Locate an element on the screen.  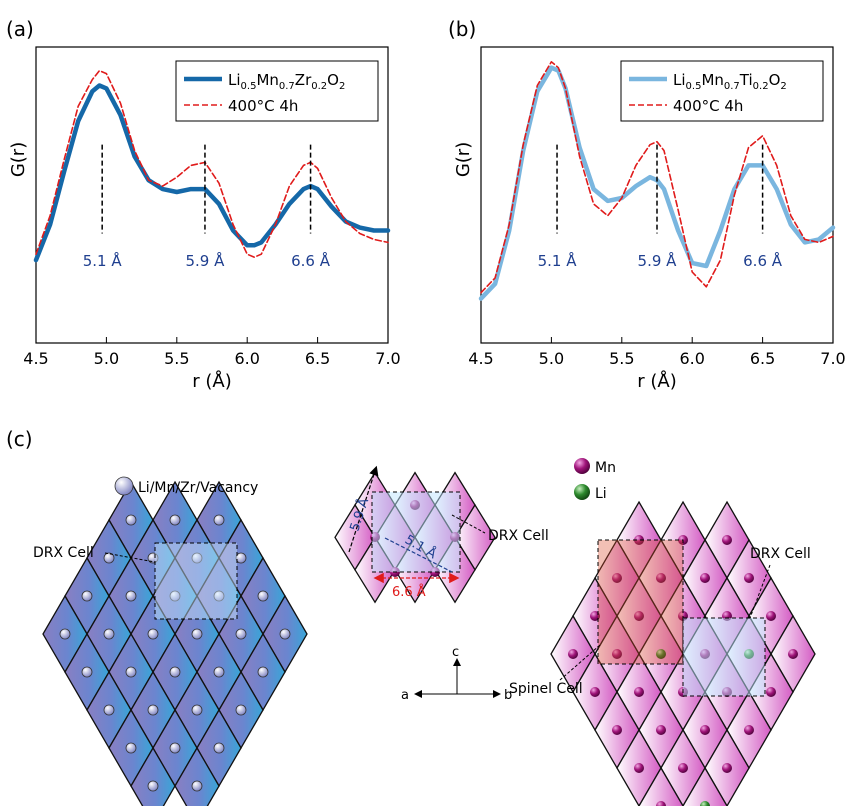
dim-6-6-label: 6.6 Å is located at coordinates (409, 592).